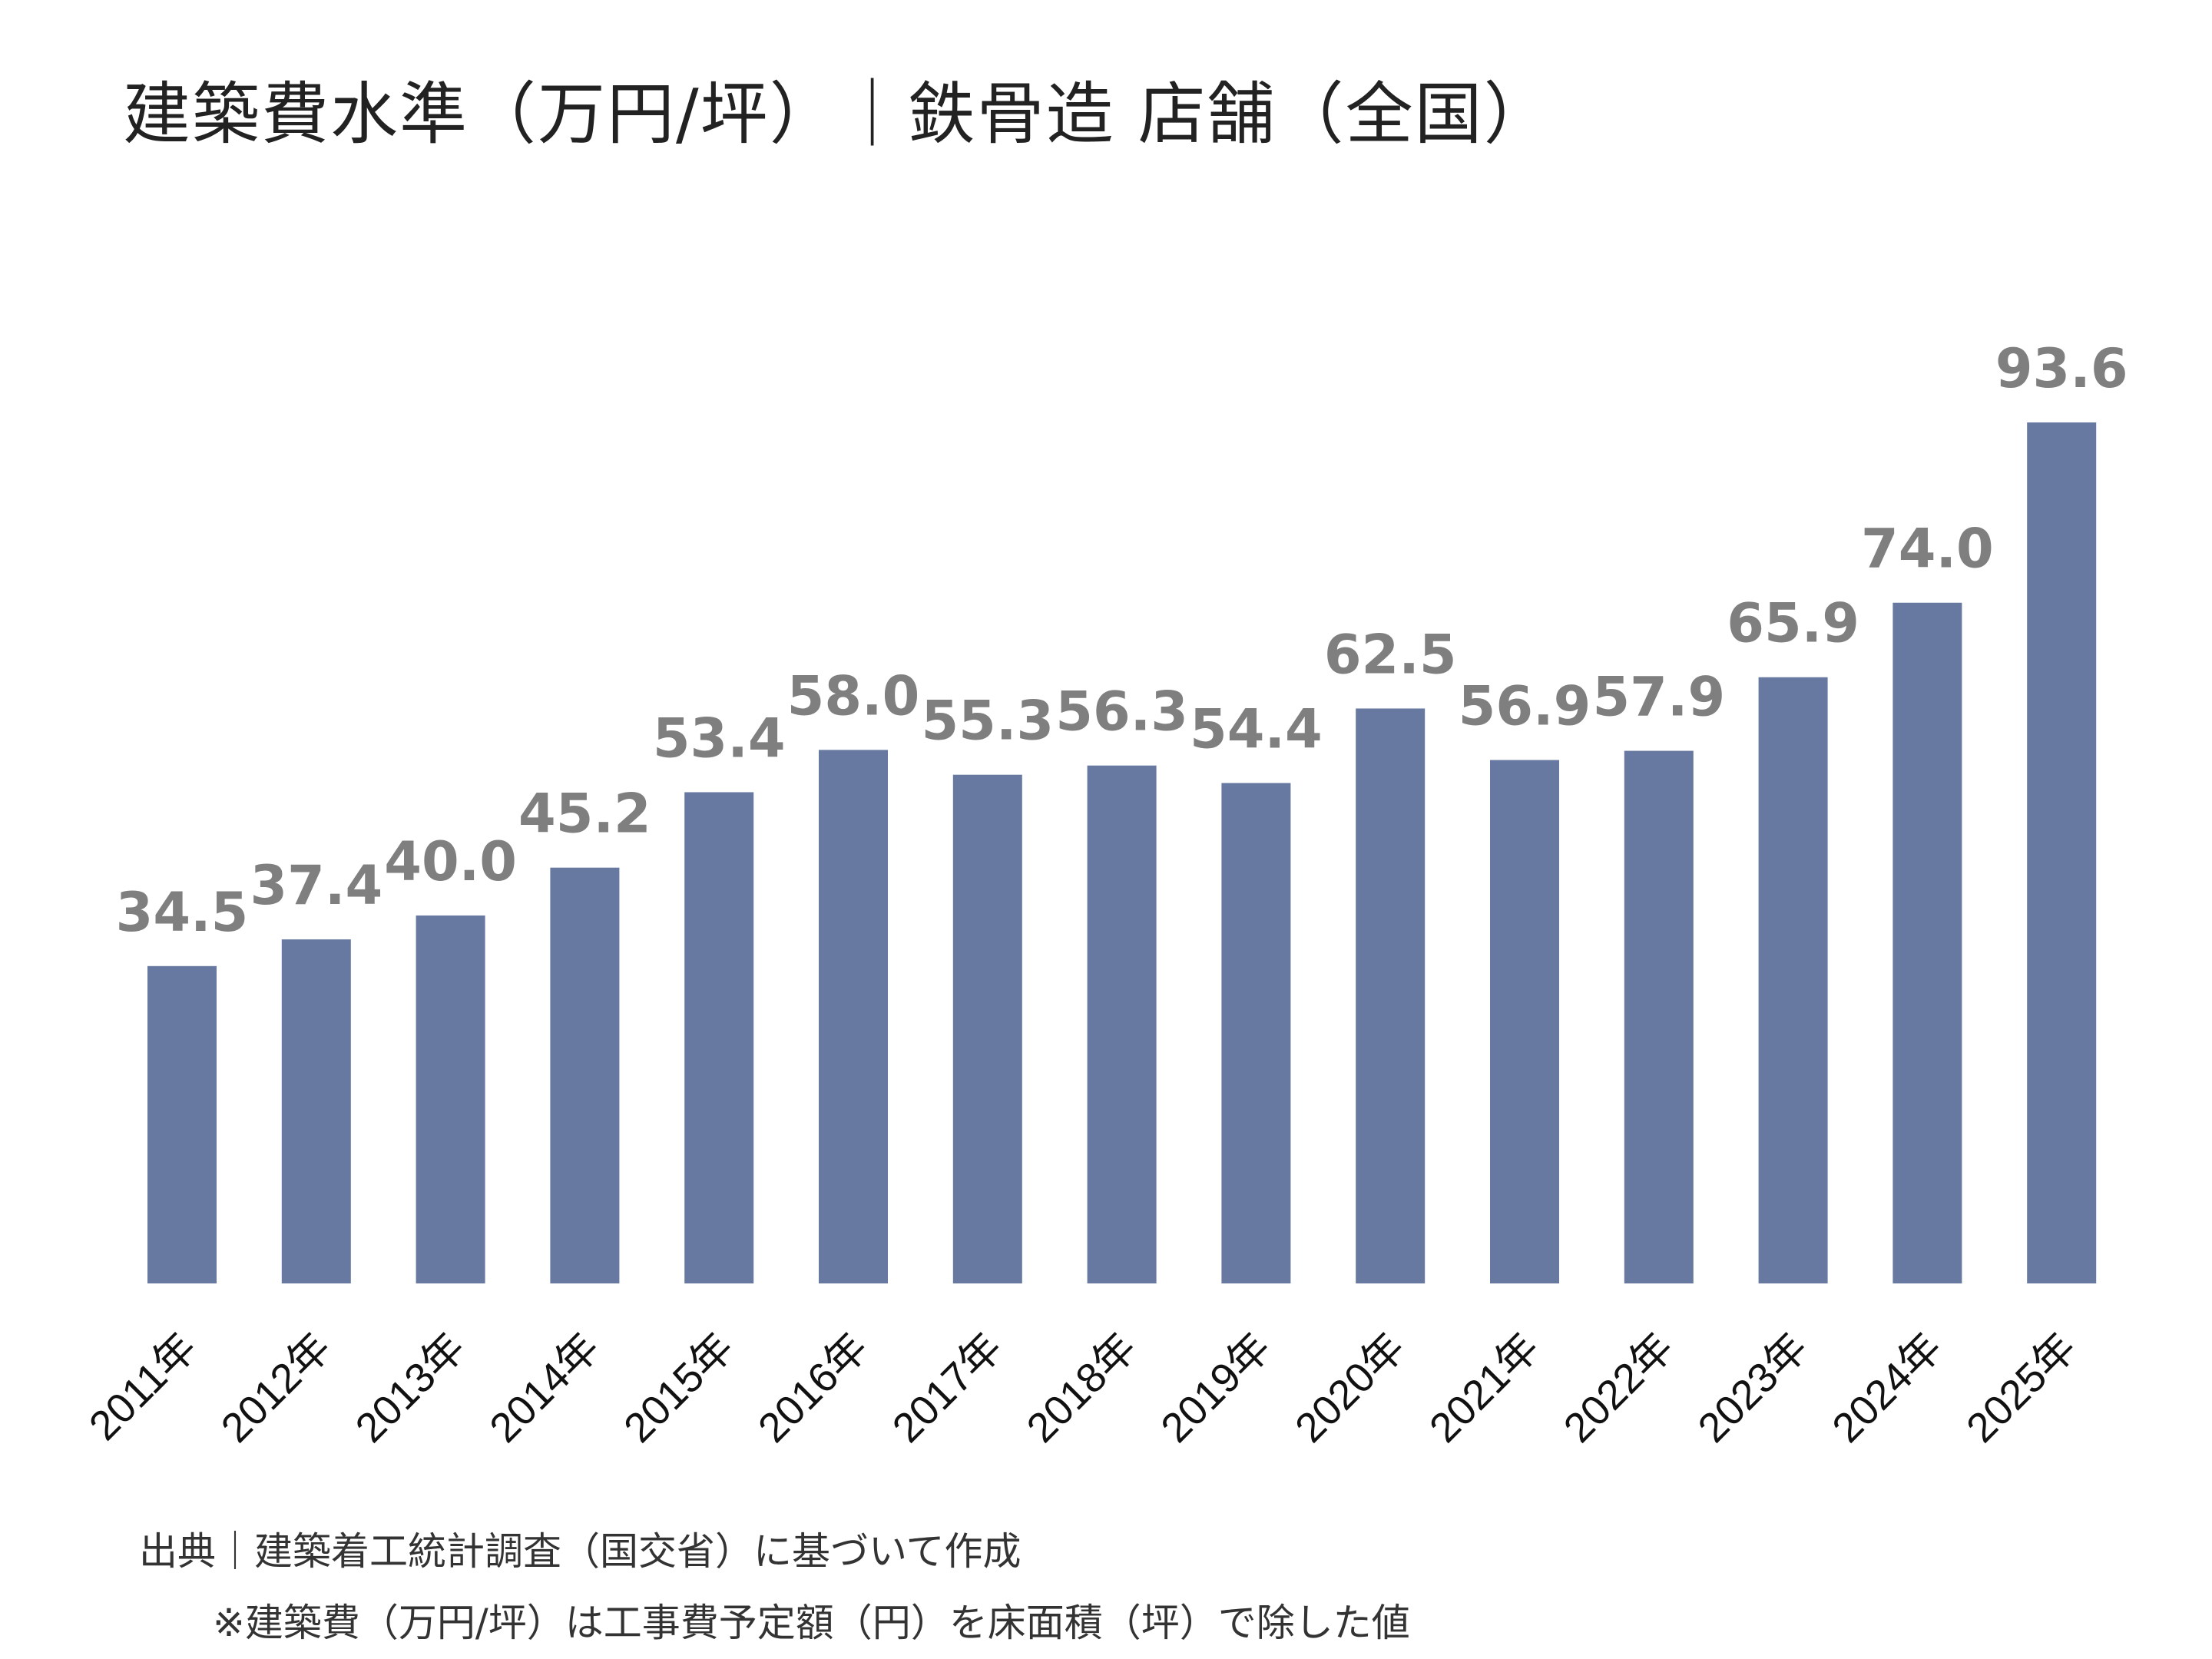 This screenshot has width=2212, height=1659. I want to click on x-tick-label: 2025年, so click(2022, 1388).